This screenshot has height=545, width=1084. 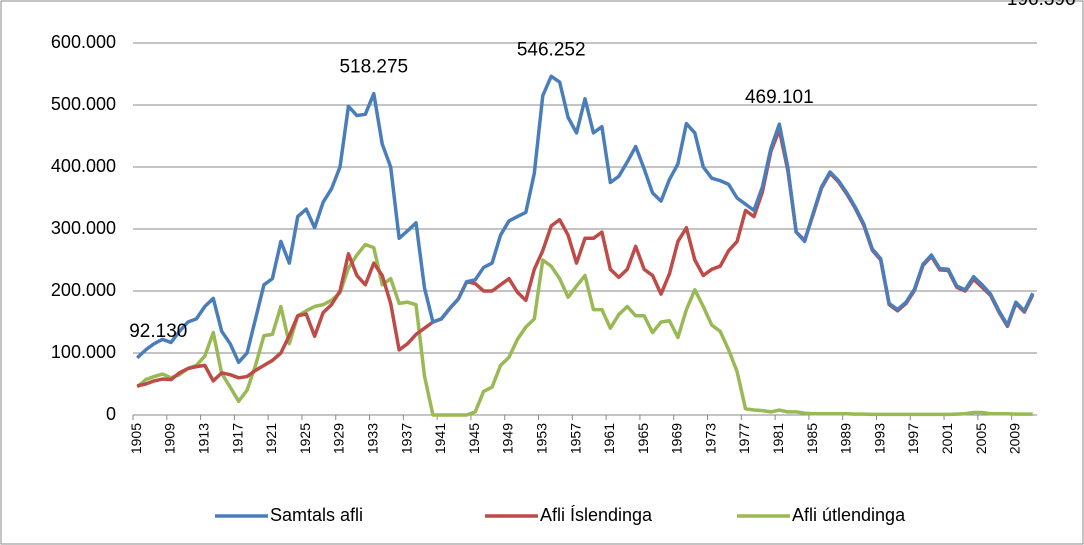 What do you see at coordinates (136, 438) in the screenshot?
I see `x-tick-label: 1905` at bounding box center [136, 438].